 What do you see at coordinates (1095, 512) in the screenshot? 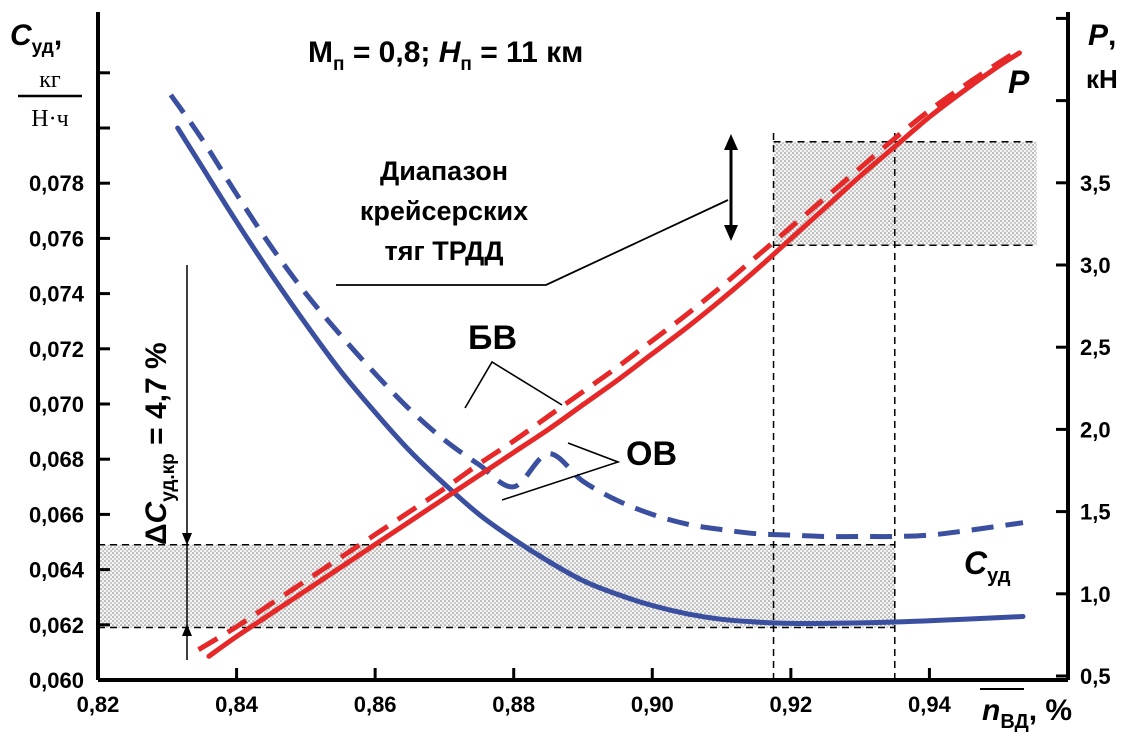
I see `right-tick-label: 1,5` at bounding box center [1095, 512].